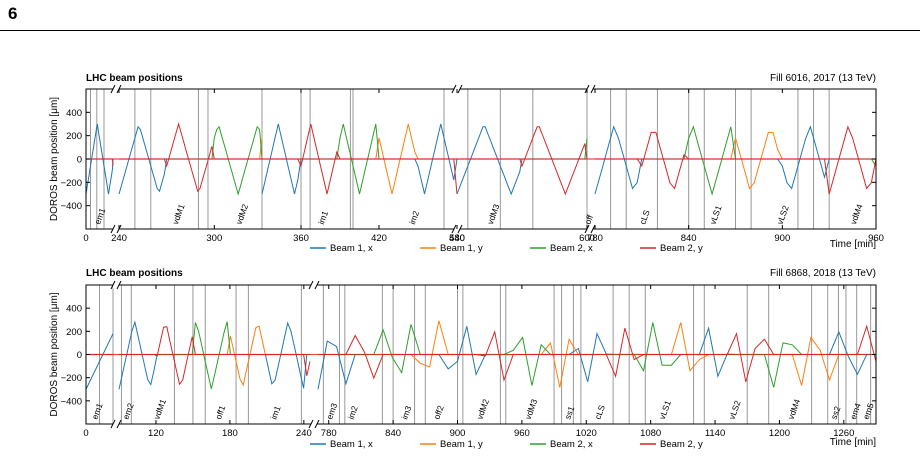 The height and width of the screenshot is (461, 920). Describe the element at coordinates (304, 433) in the screenshot. I see `x-tick-label: 240` at that location.